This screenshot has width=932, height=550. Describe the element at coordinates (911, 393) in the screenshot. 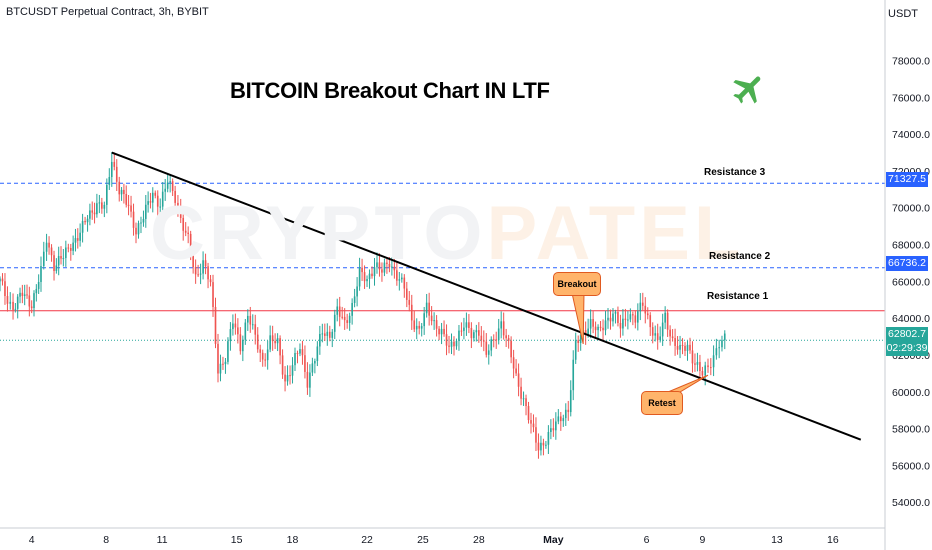

I see `y-tick-label: 60000.0` at that location.